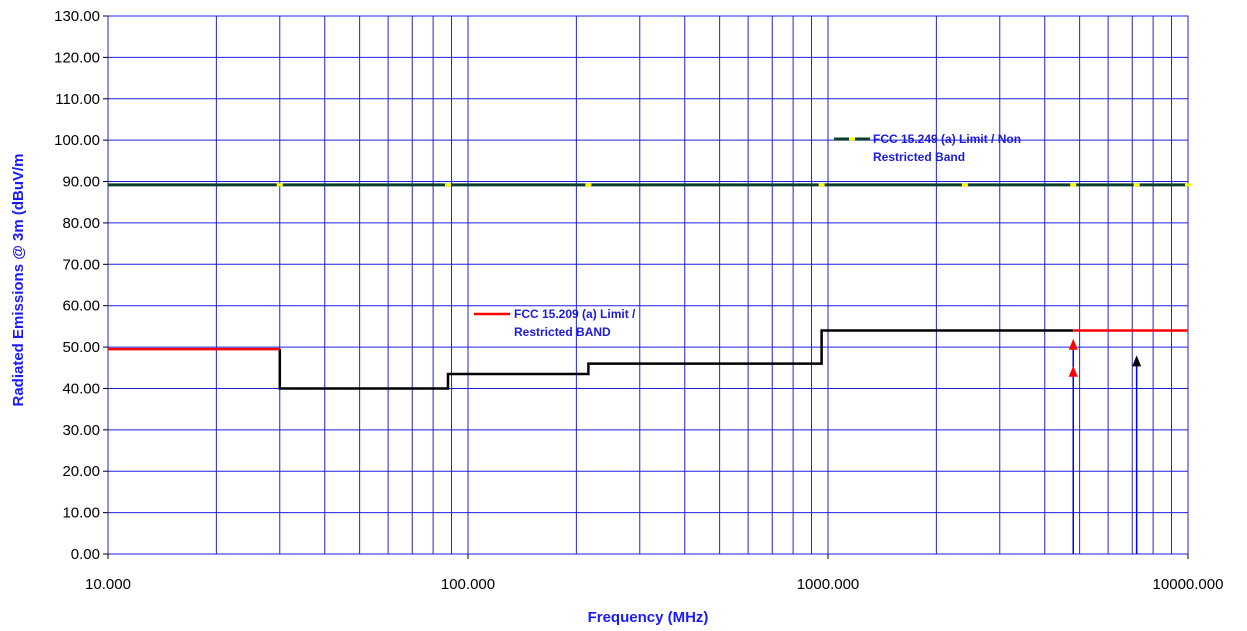 This screenshot has width=1247, height=631. I want to click on series-line-combined-limit, so click(676, 359).